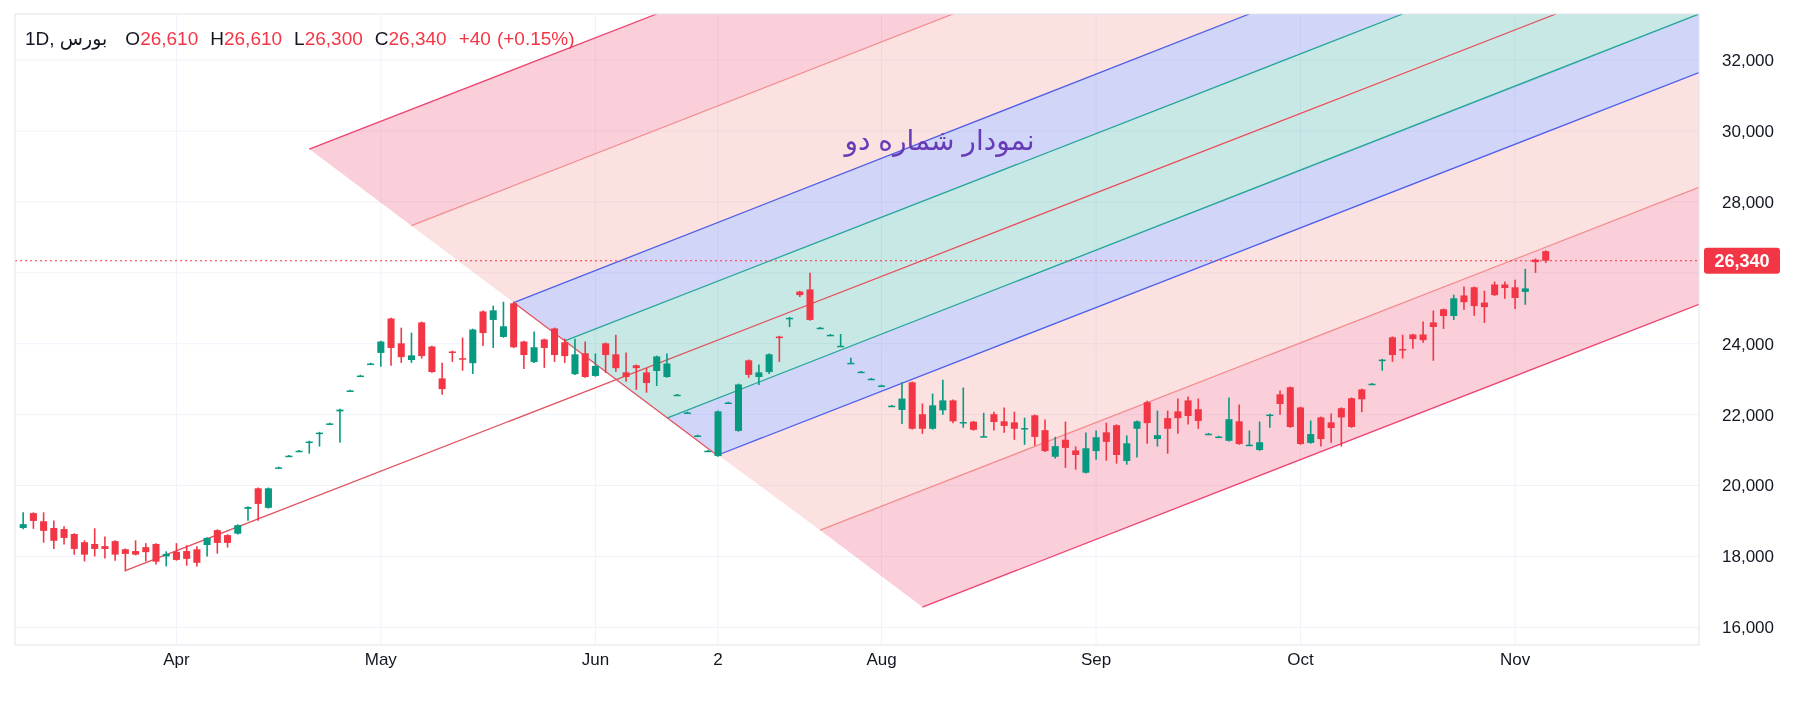 The image size is (1800, 728). What do you see at coordinates (1748, 202) in the screenshot?
I see `y-tick-label: 28,000` at bounding box center [1748, 202].